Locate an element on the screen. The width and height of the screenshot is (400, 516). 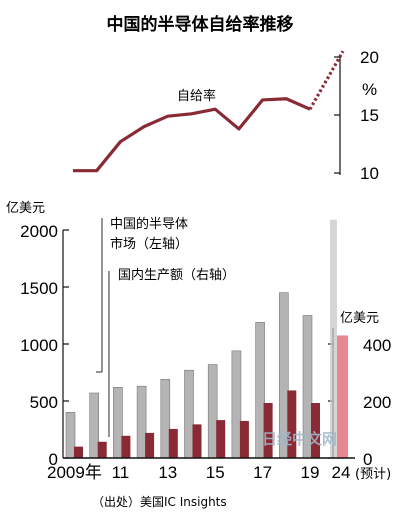
series-label-market-line2: 市场（左轴） is located at coordinates (149, 244).